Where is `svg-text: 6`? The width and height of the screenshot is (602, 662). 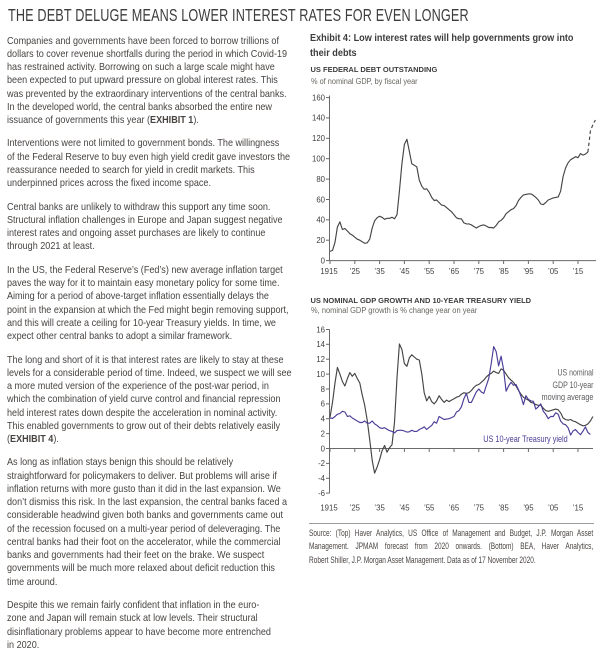
svg-text: 6 is located at coordinates (323, 404).